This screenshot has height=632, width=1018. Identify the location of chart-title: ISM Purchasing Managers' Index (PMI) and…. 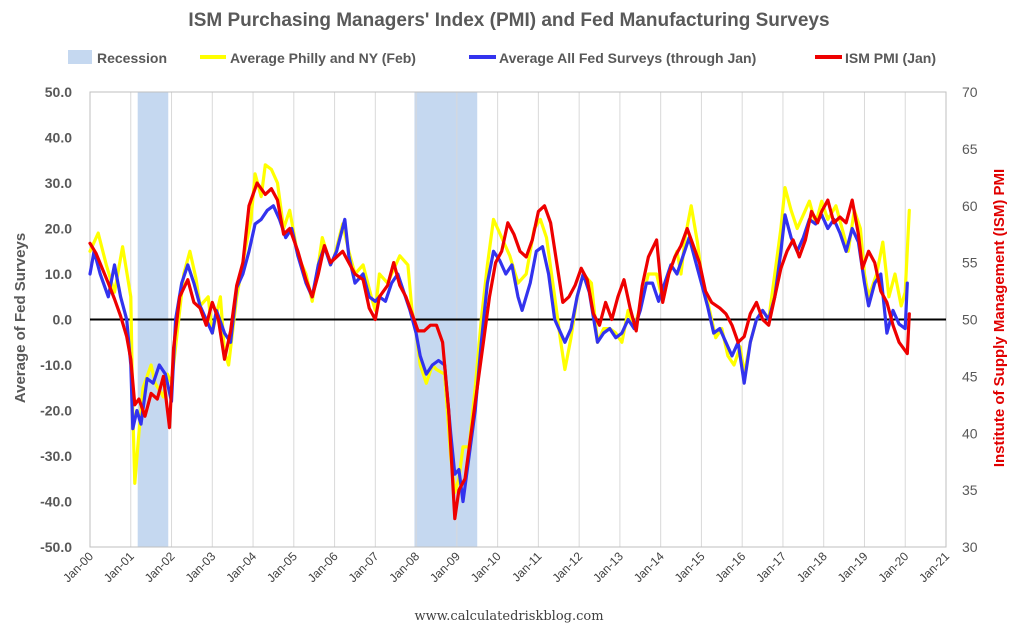
(508, 20).